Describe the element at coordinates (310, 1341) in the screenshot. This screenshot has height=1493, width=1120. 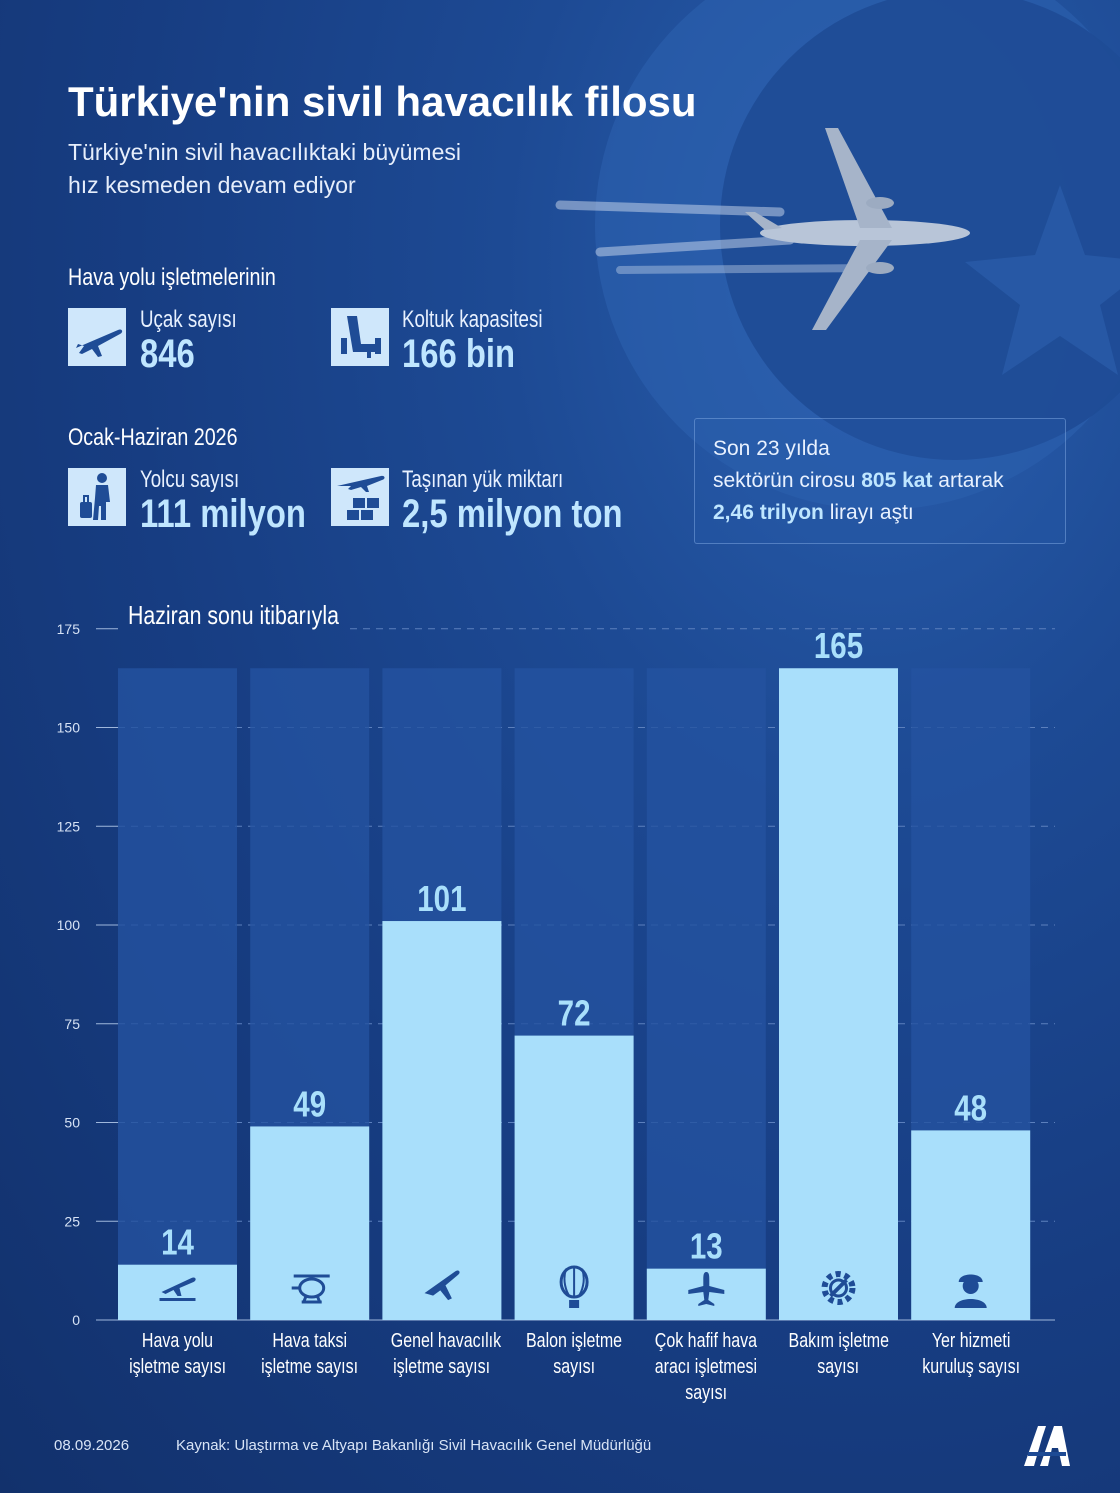
I see `x-tick-label-line: Hava taksi` at that location.